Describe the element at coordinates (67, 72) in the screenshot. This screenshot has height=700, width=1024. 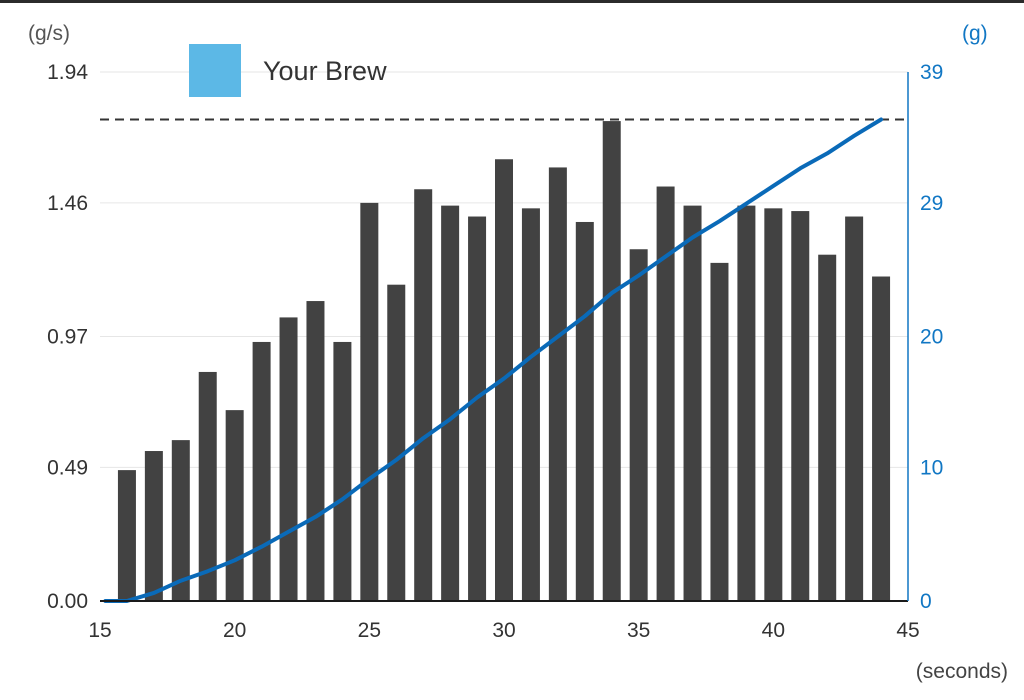
I see `left-tick-1.94: 1.94` at that location.